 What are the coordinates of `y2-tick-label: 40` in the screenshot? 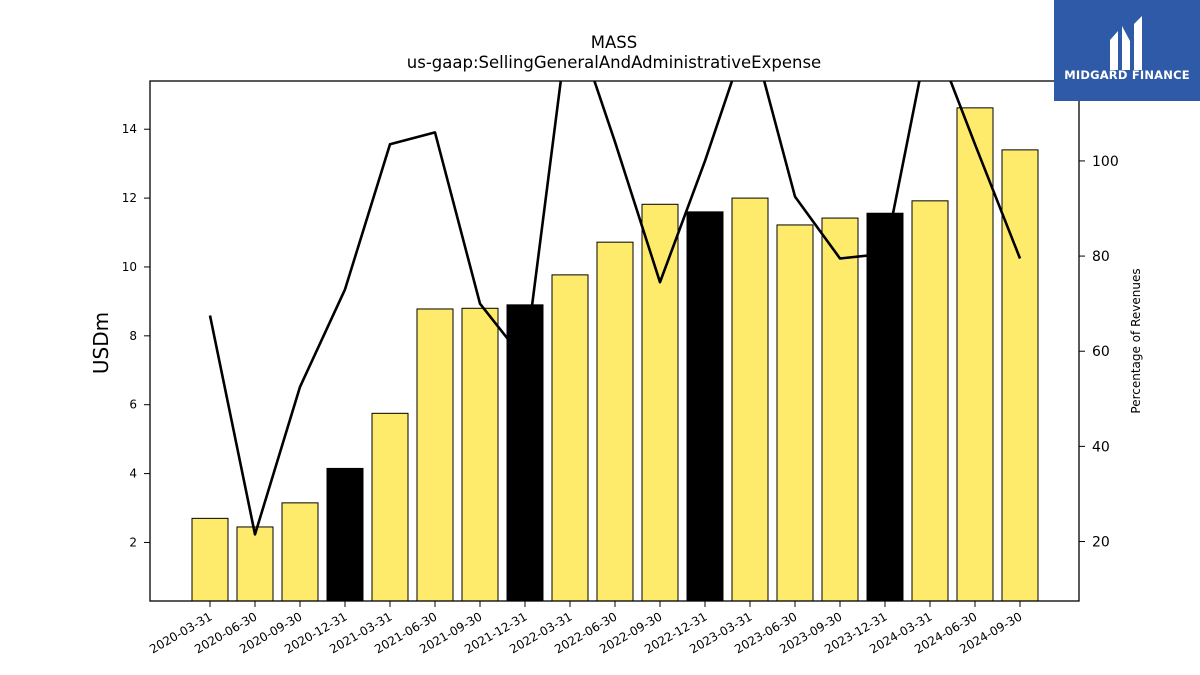 It's located at (1101, 447).